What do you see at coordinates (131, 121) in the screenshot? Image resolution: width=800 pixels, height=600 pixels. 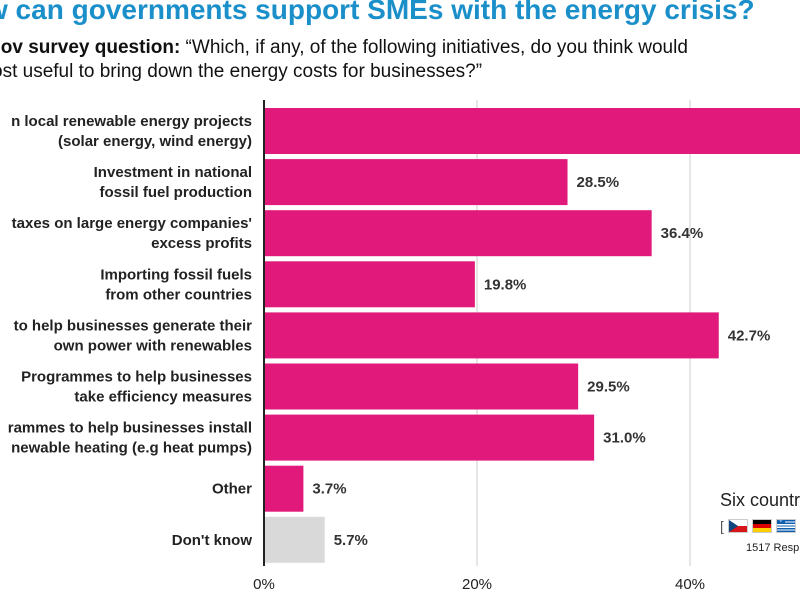 I see `category-label: n local renewable energy projects` at bounding box center [131, 121].